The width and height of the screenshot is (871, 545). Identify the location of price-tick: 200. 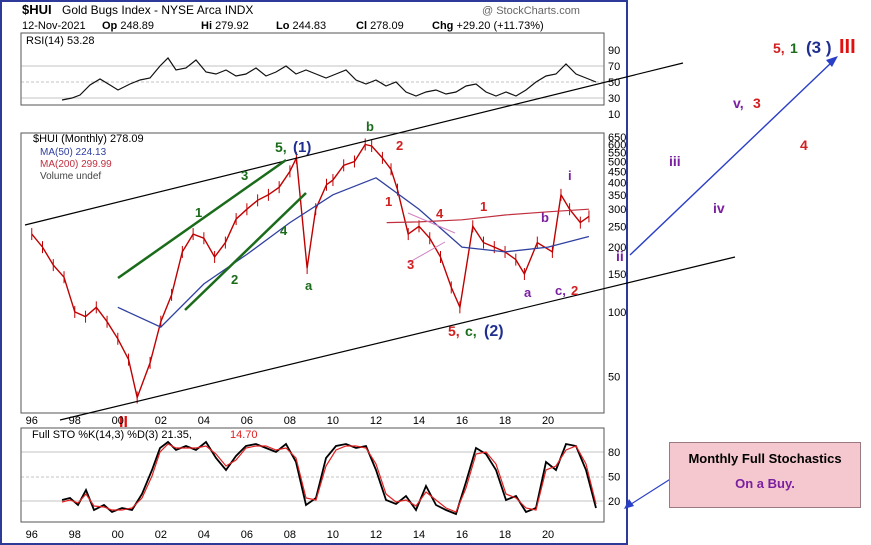
(617, 248).